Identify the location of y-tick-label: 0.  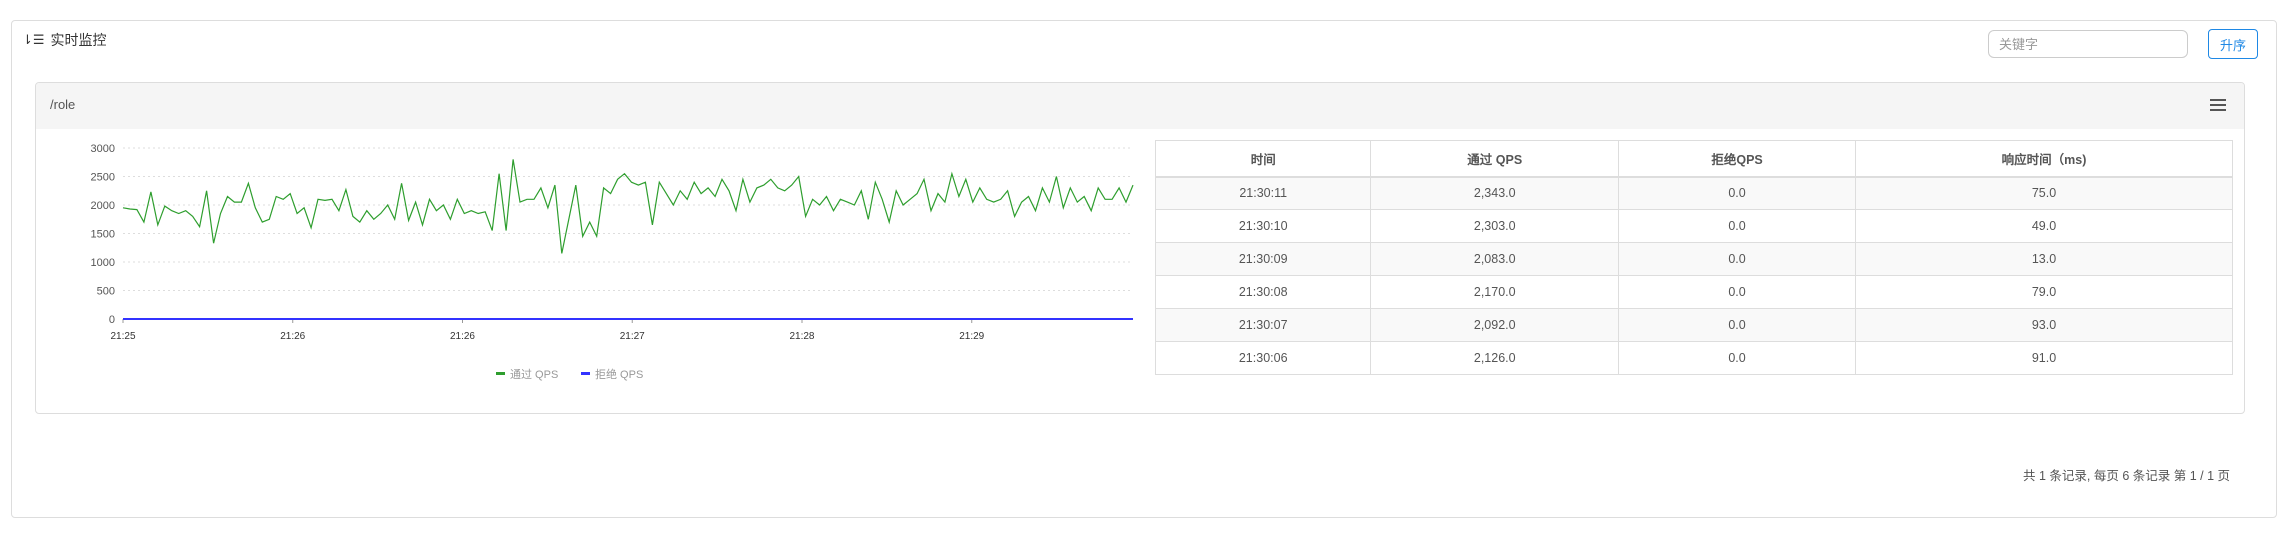
(112, 320).